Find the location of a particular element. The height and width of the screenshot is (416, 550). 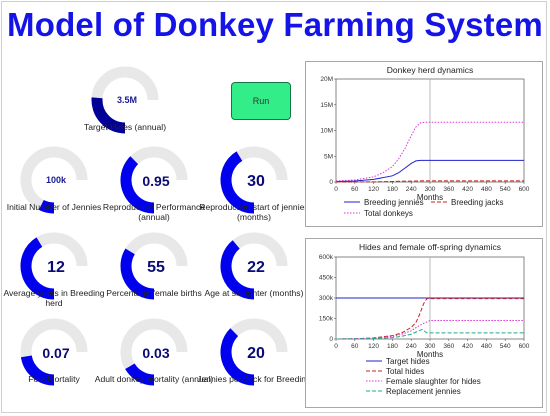

gauge-value: 20 is located at coordinates (256, 353).